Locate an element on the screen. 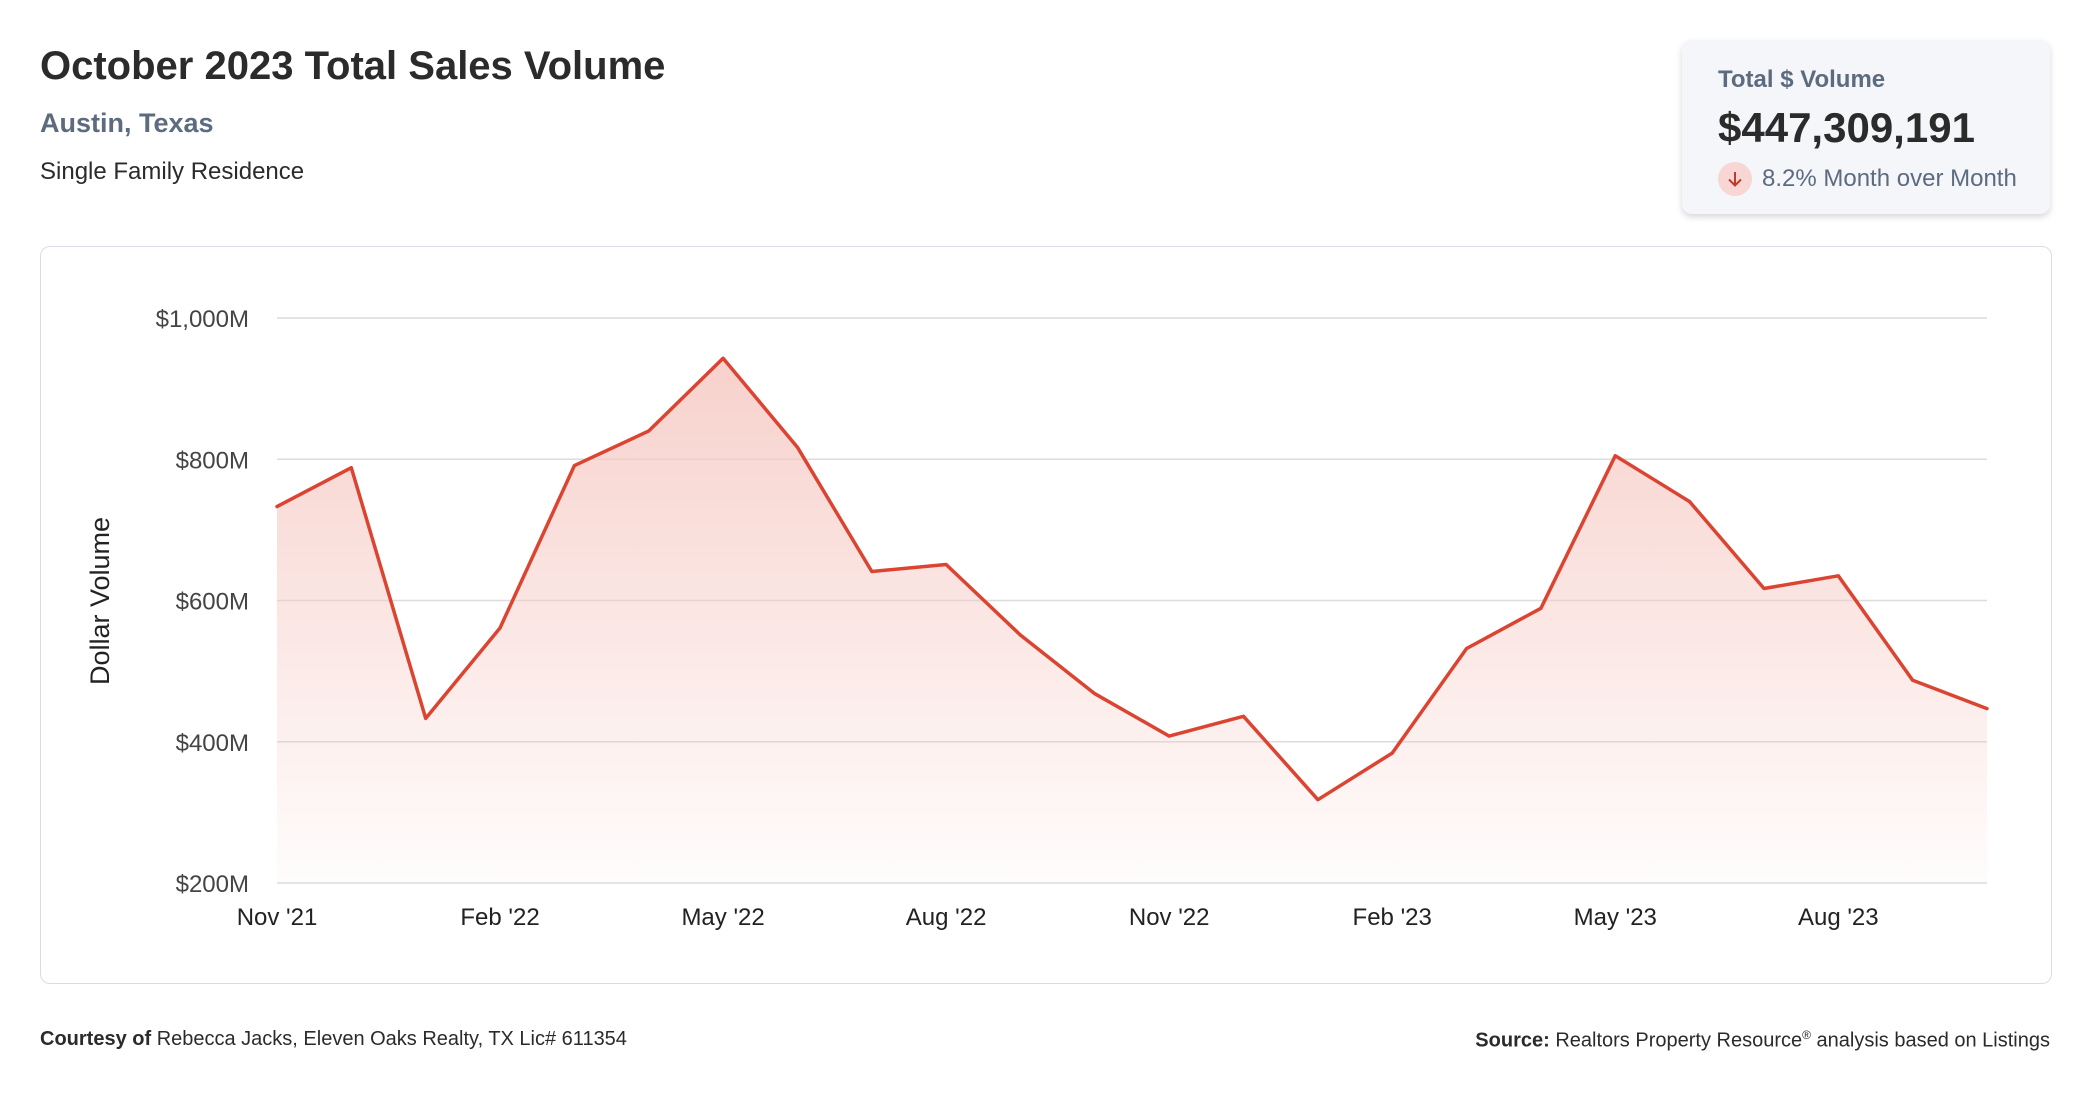 This screenshot has width=2096, height=1100. registered-mark: ® is located at coordinates (1806, 1035).